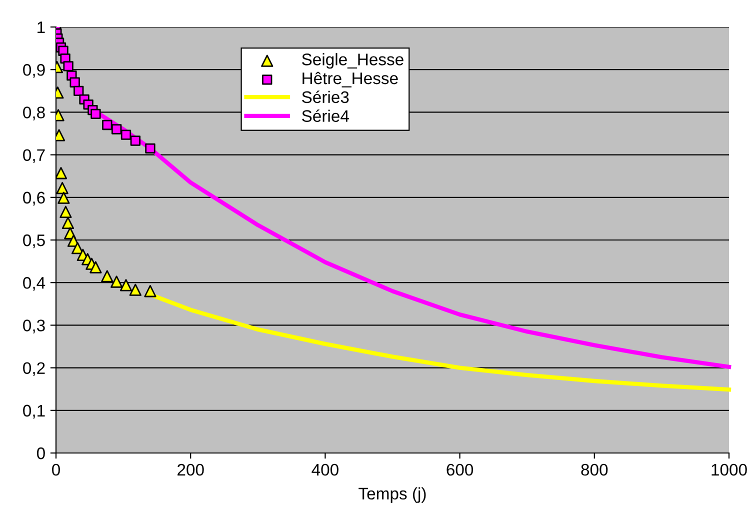 The width and height of the screenshot is (750, 527). I want to click on legend-label: Hêtre_Hesse, so click(350, 80).